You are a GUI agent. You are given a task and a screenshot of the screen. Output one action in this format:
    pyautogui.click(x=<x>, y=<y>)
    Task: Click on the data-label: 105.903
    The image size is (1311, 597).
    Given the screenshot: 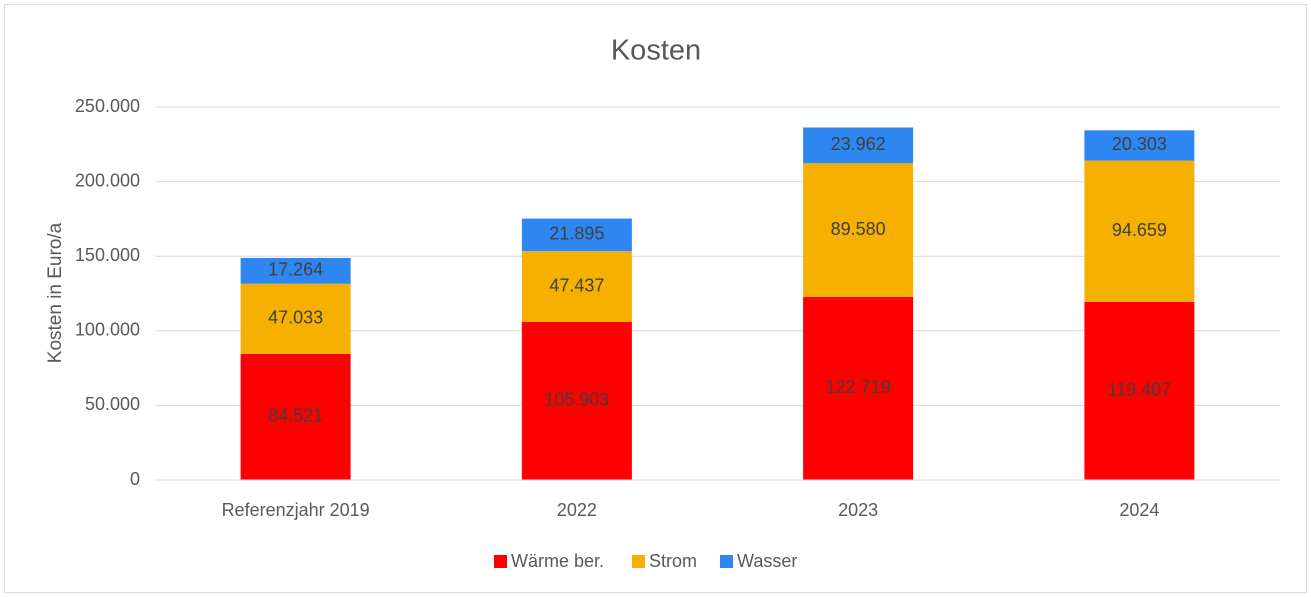 What is the action you would take?
    pyautogui.click(x=576, y=400)
    